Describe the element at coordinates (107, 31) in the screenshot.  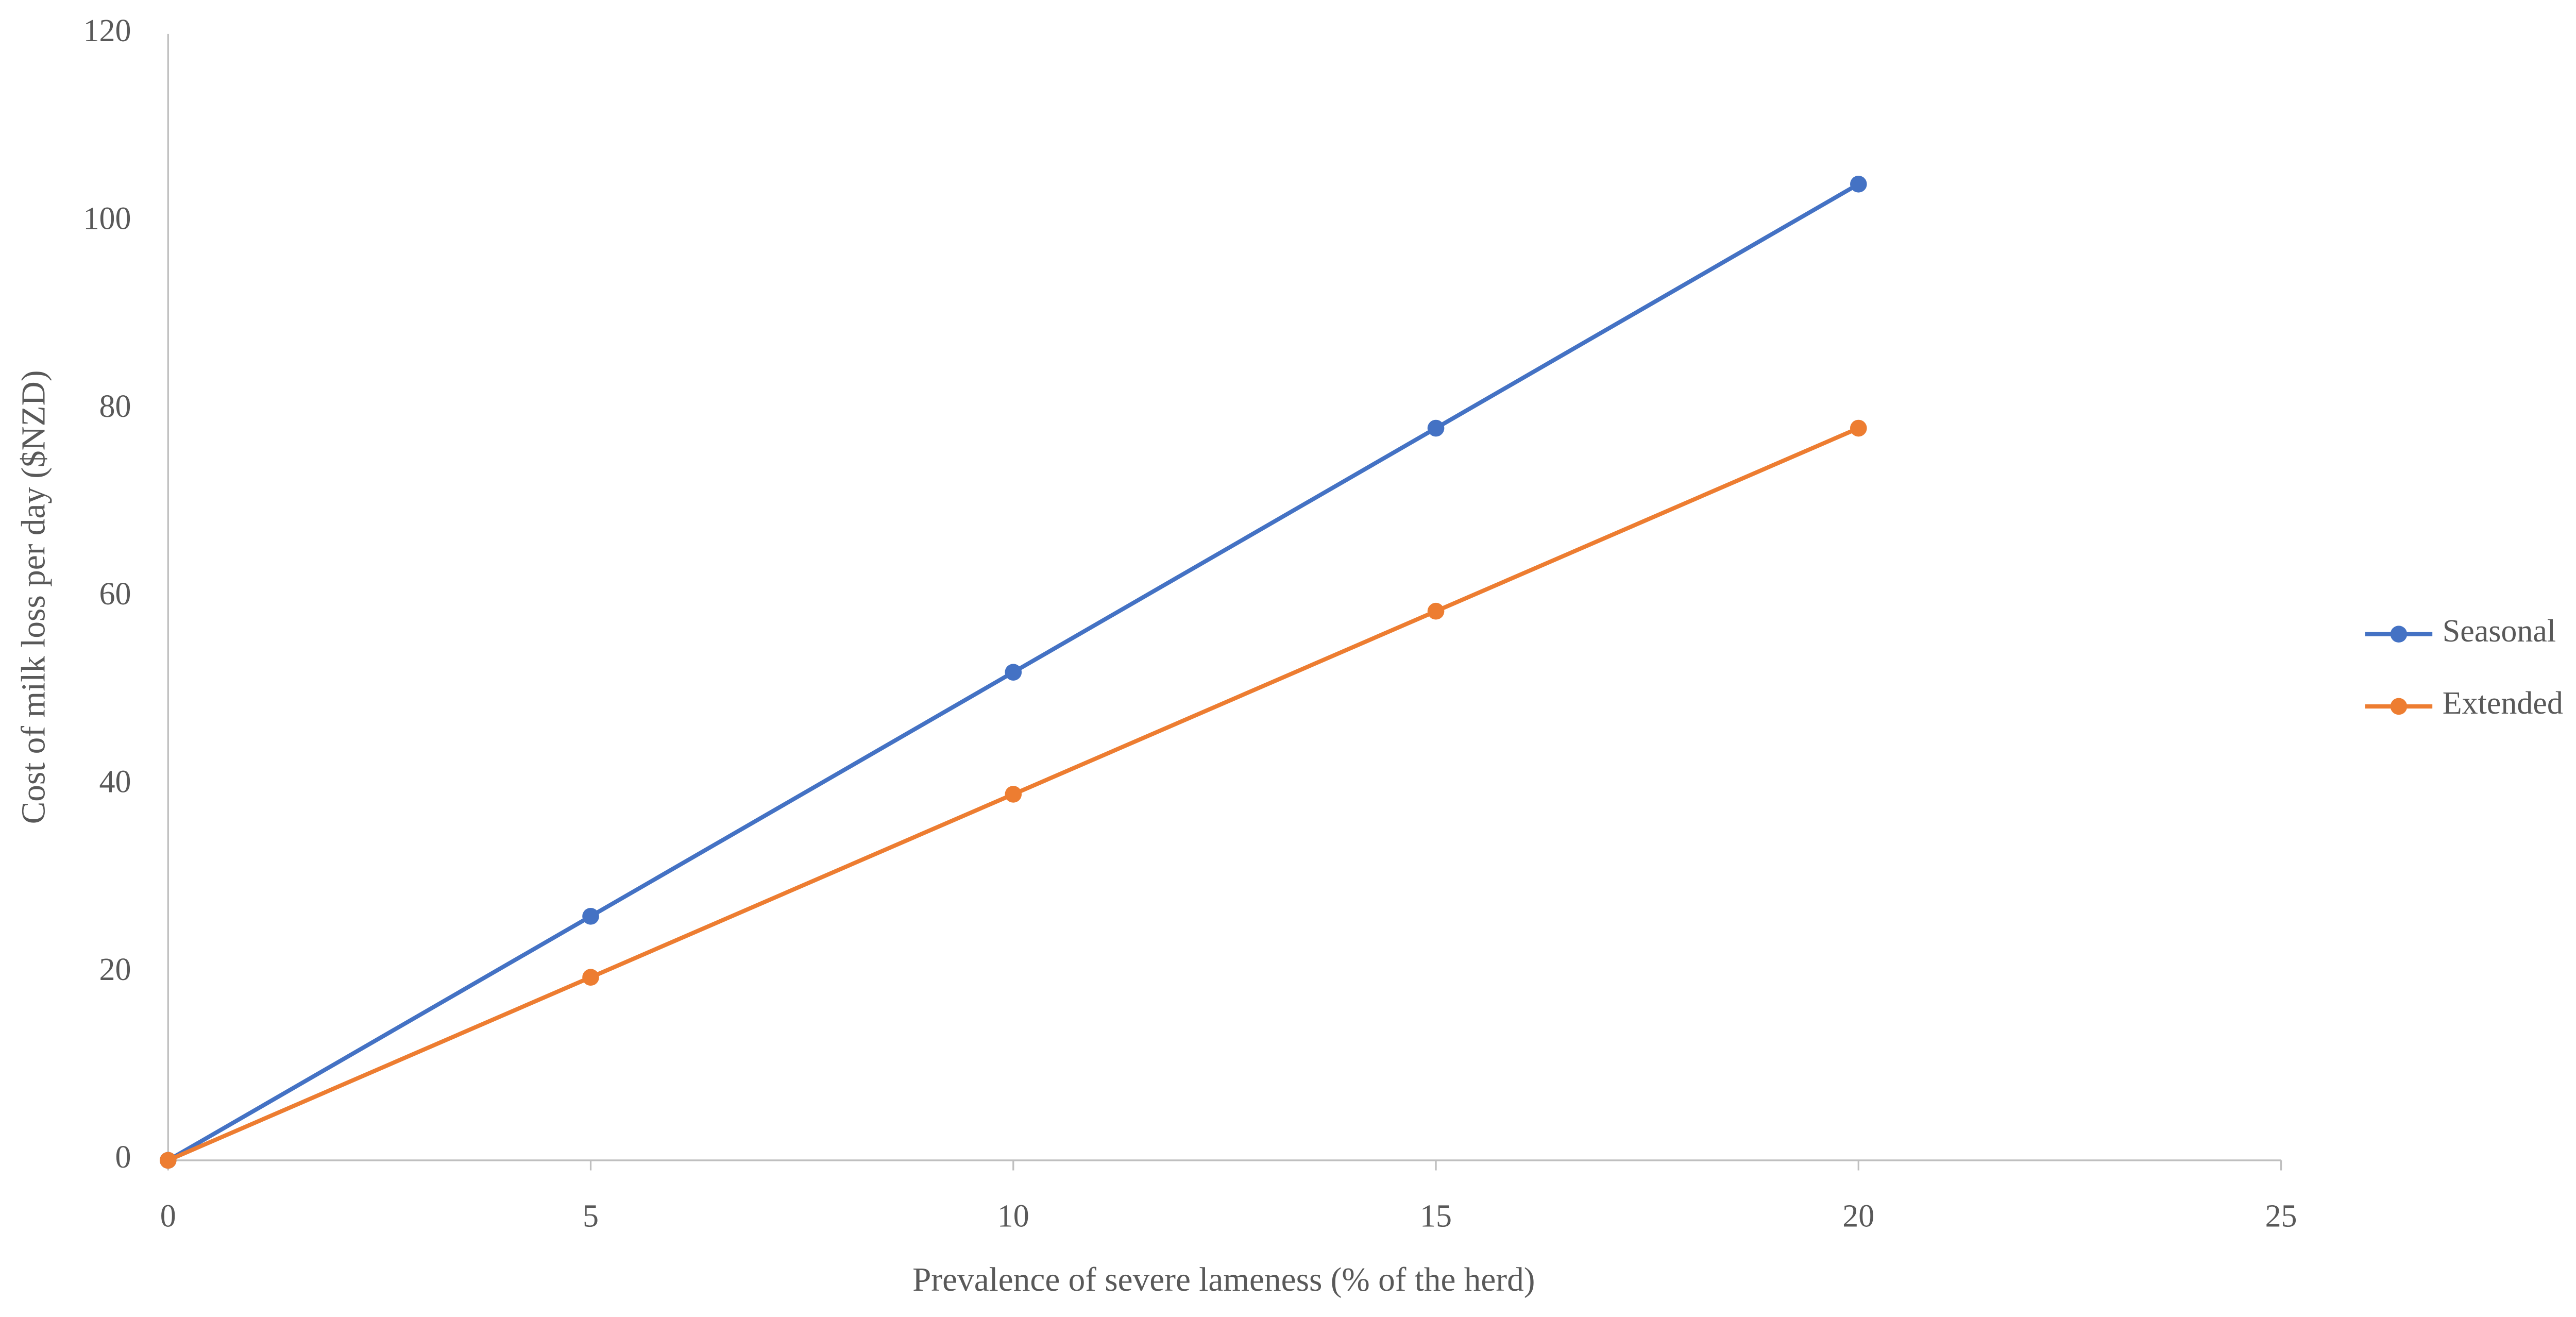
I see `y-tick-label: 120` at that location.